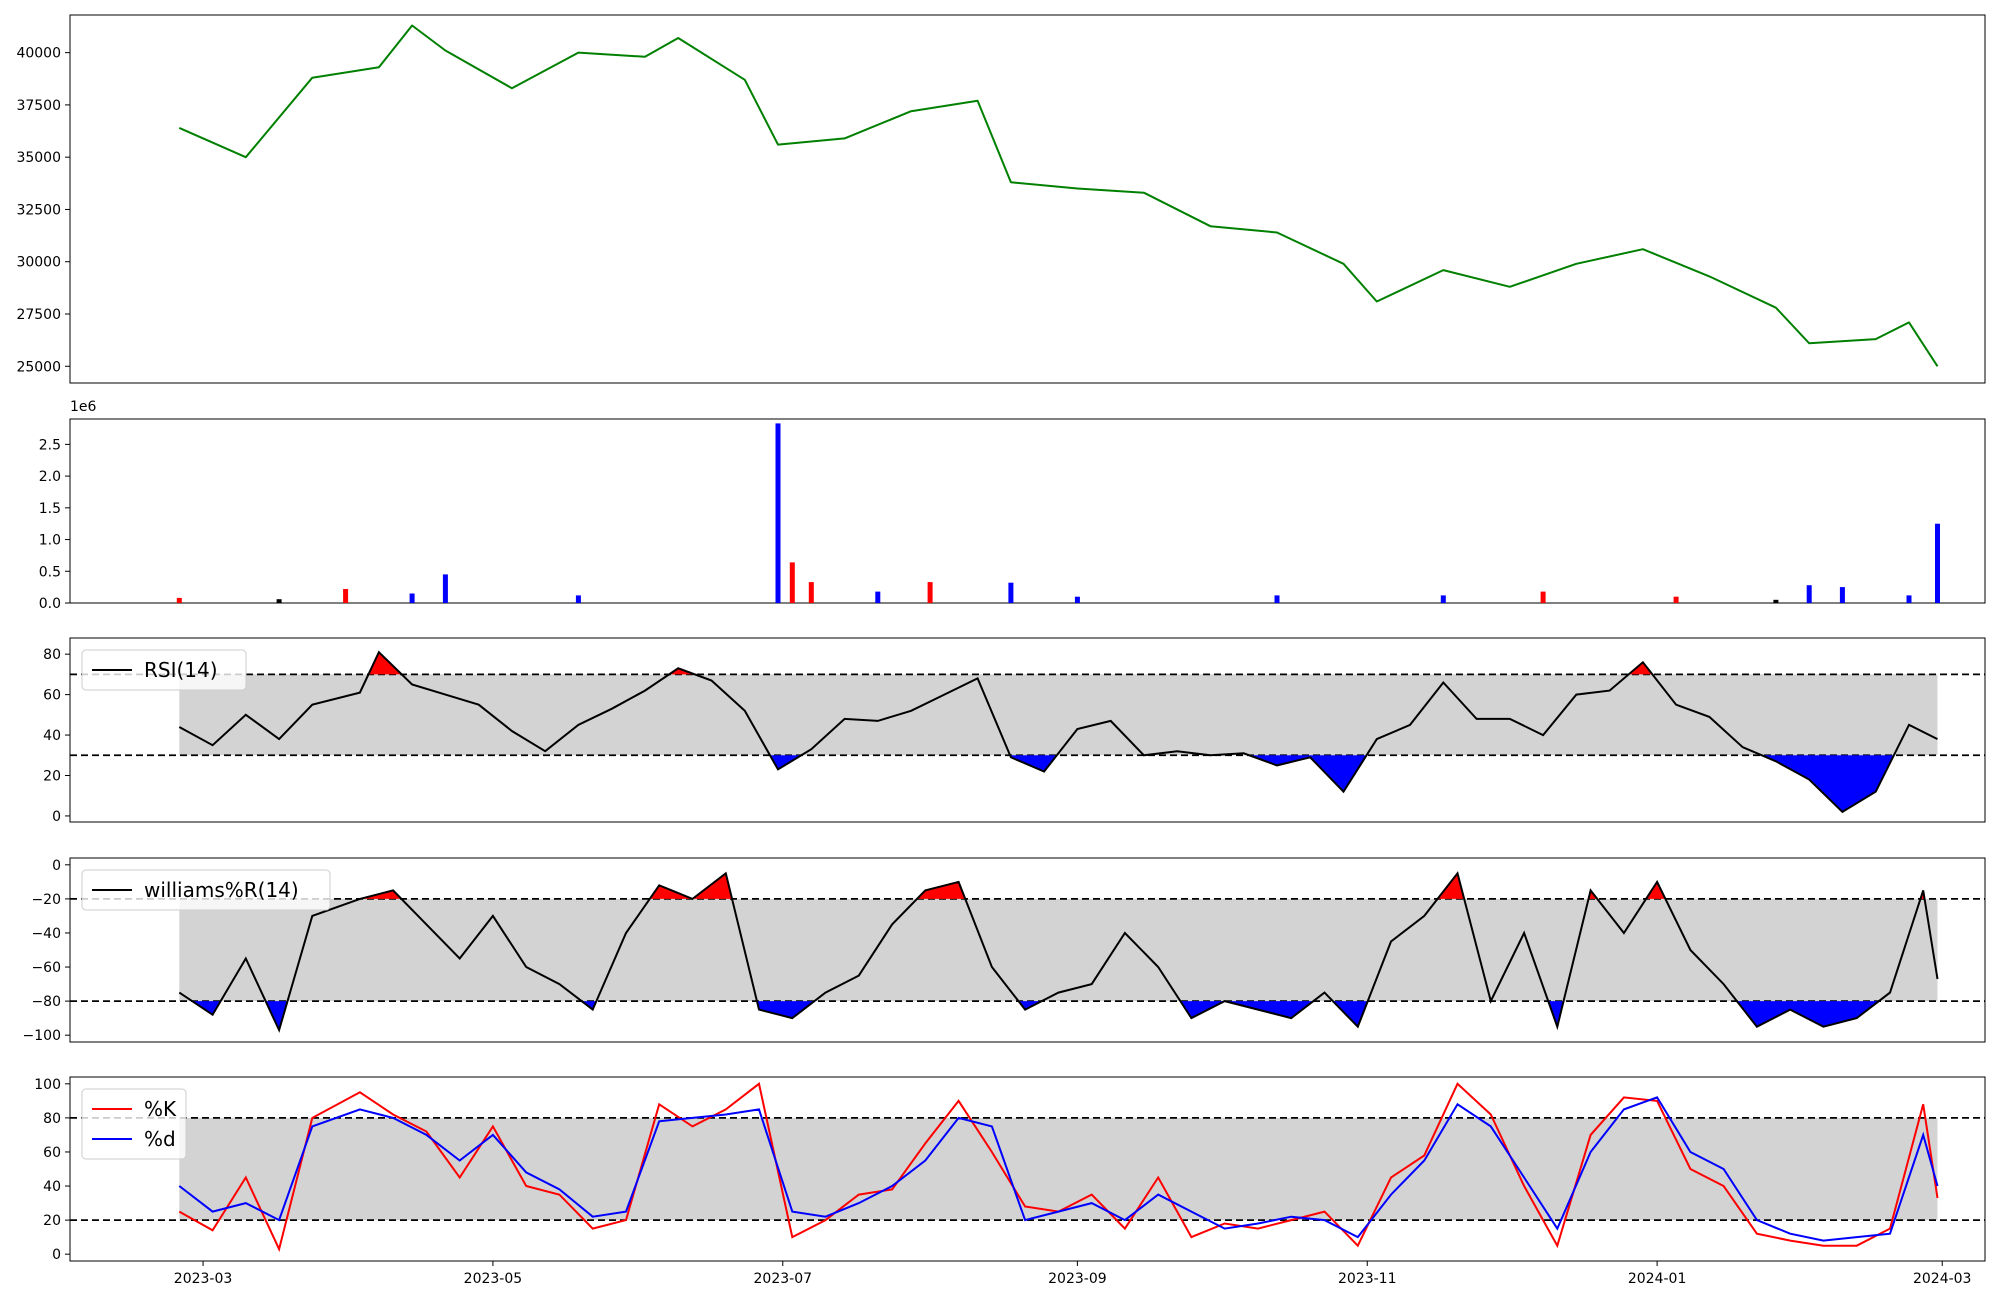 The width and height of the screenshot is (2000, 1300). I want to click on williams-ytick-label: −40, so click(46, 934).